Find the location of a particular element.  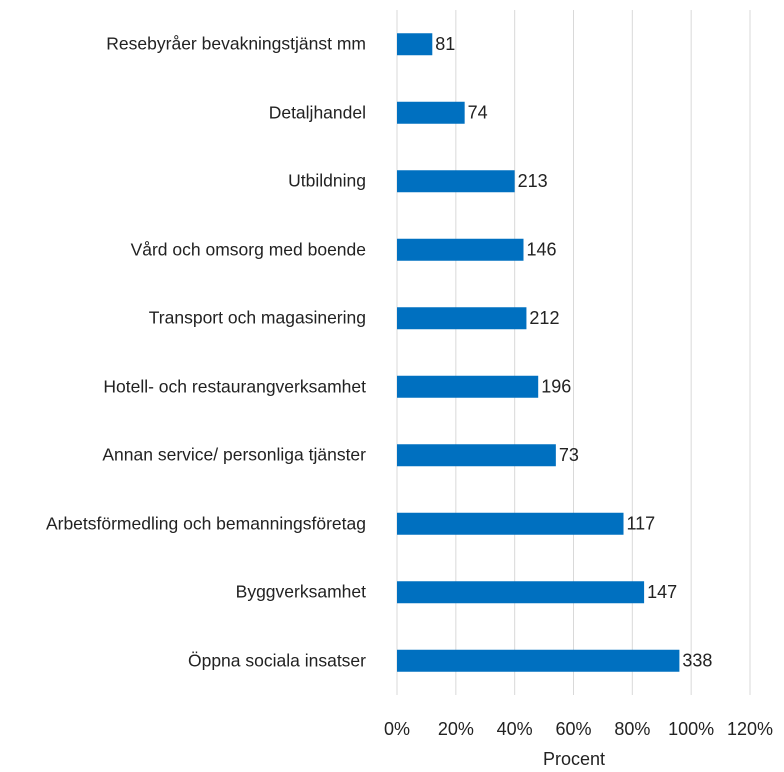

data-label: 81 is located at coordinates (445, 44).